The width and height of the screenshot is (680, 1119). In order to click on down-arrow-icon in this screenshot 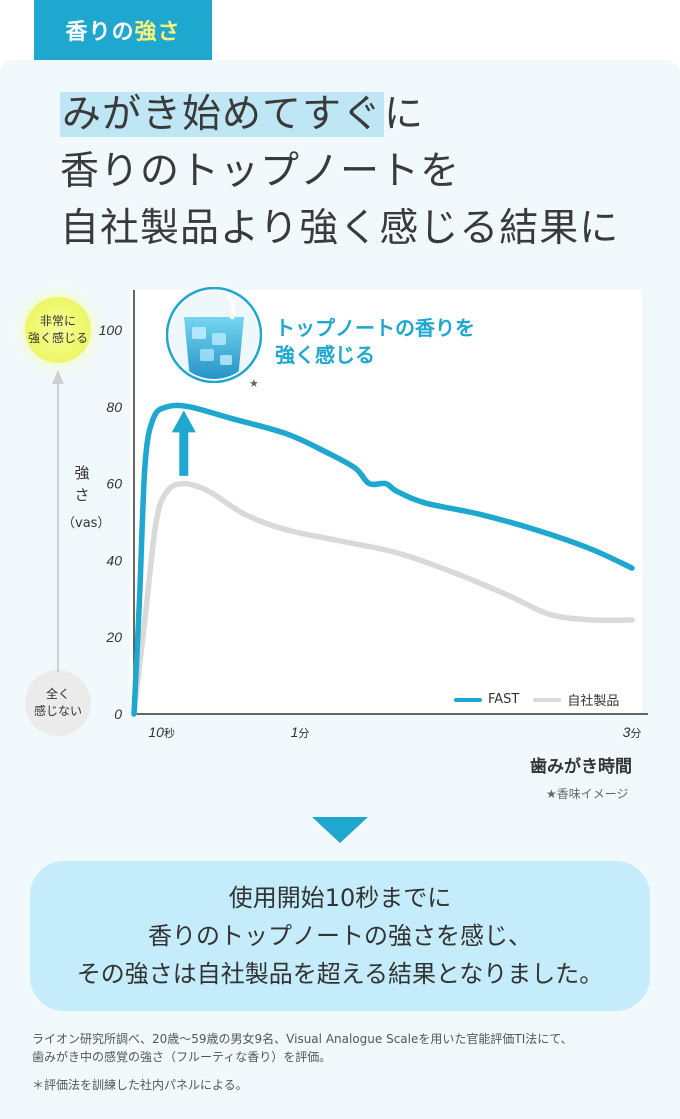, I will do `click(340, 830)`.